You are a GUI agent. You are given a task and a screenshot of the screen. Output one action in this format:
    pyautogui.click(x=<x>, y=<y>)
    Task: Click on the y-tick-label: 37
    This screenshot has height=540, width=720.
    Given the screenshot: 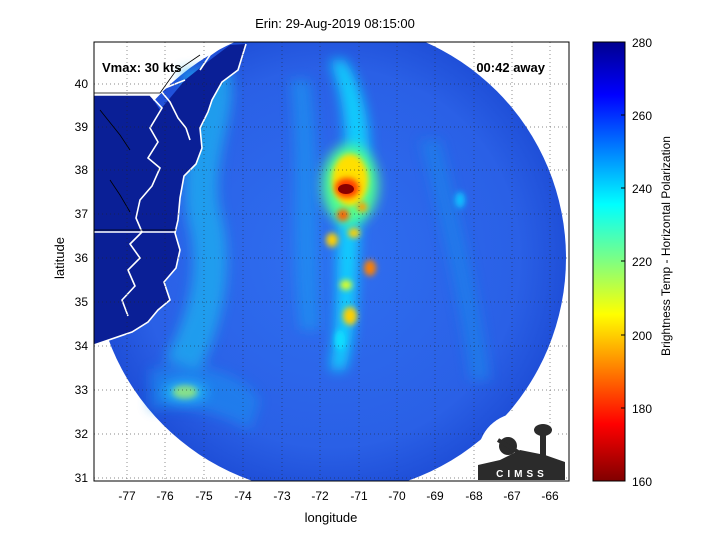 What is the action you would take?
    pyautogui.click(x=82, y=214)
    